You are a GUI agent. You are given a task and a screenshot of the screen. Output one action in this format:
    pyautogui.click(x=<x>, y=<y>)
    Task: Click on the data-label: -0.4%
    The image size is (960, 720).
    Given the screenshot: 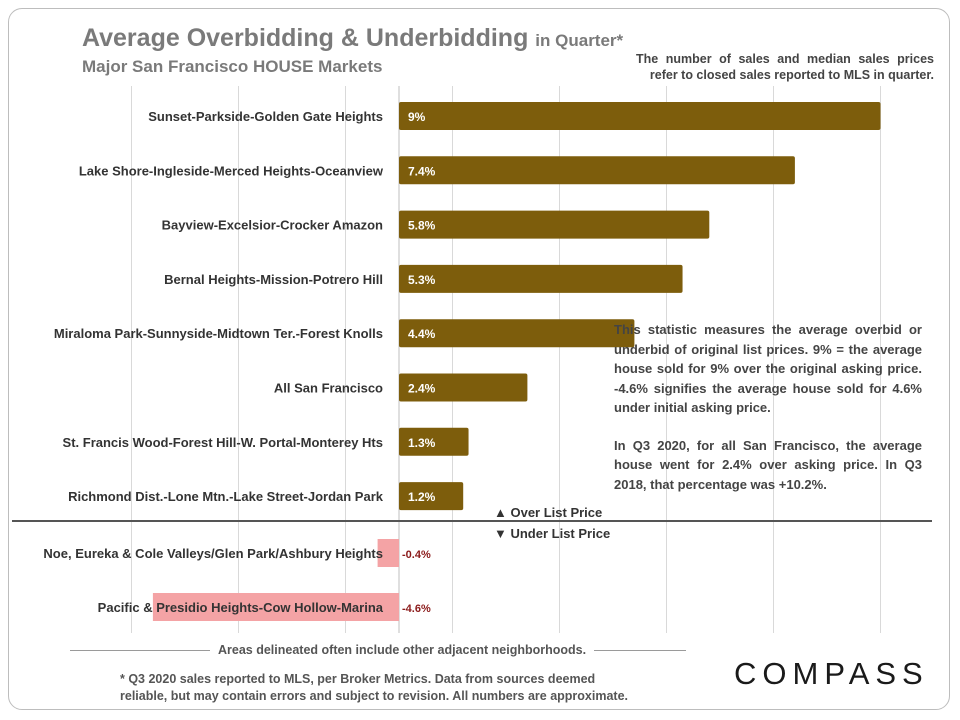 What is the action you would take?
    pyautogui.click(x=416, y=555)
    